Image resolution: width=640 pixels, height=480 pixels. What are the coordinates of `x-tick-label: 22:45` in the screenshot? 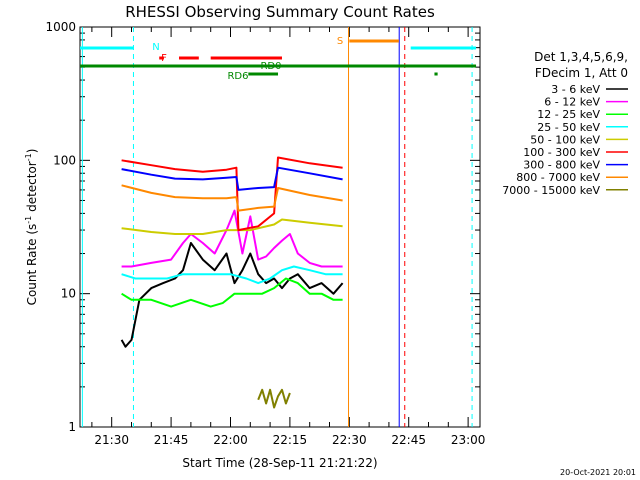 It's located at (408, 440).